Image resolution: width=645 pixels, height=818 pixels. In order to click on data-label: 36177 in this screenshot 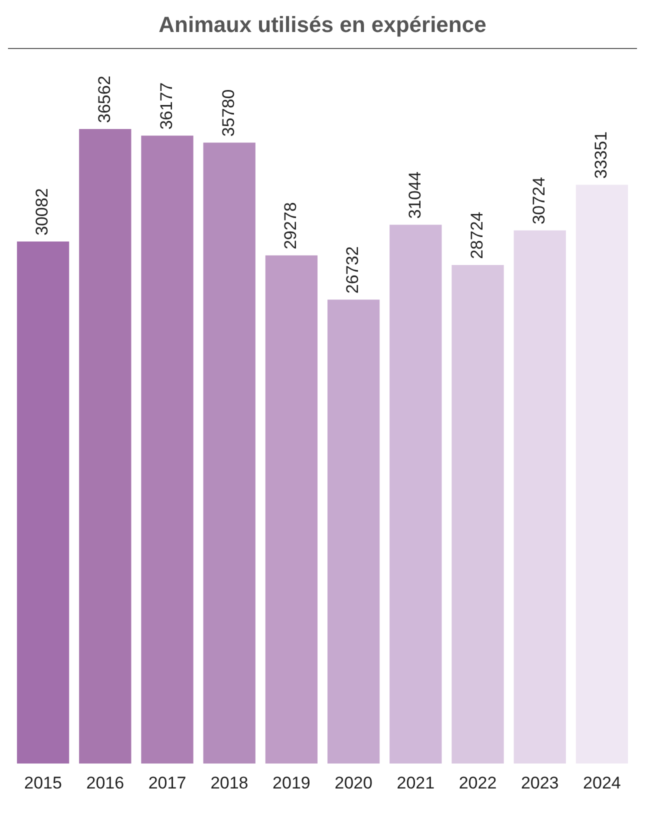, I will do `click(166, 106)`.